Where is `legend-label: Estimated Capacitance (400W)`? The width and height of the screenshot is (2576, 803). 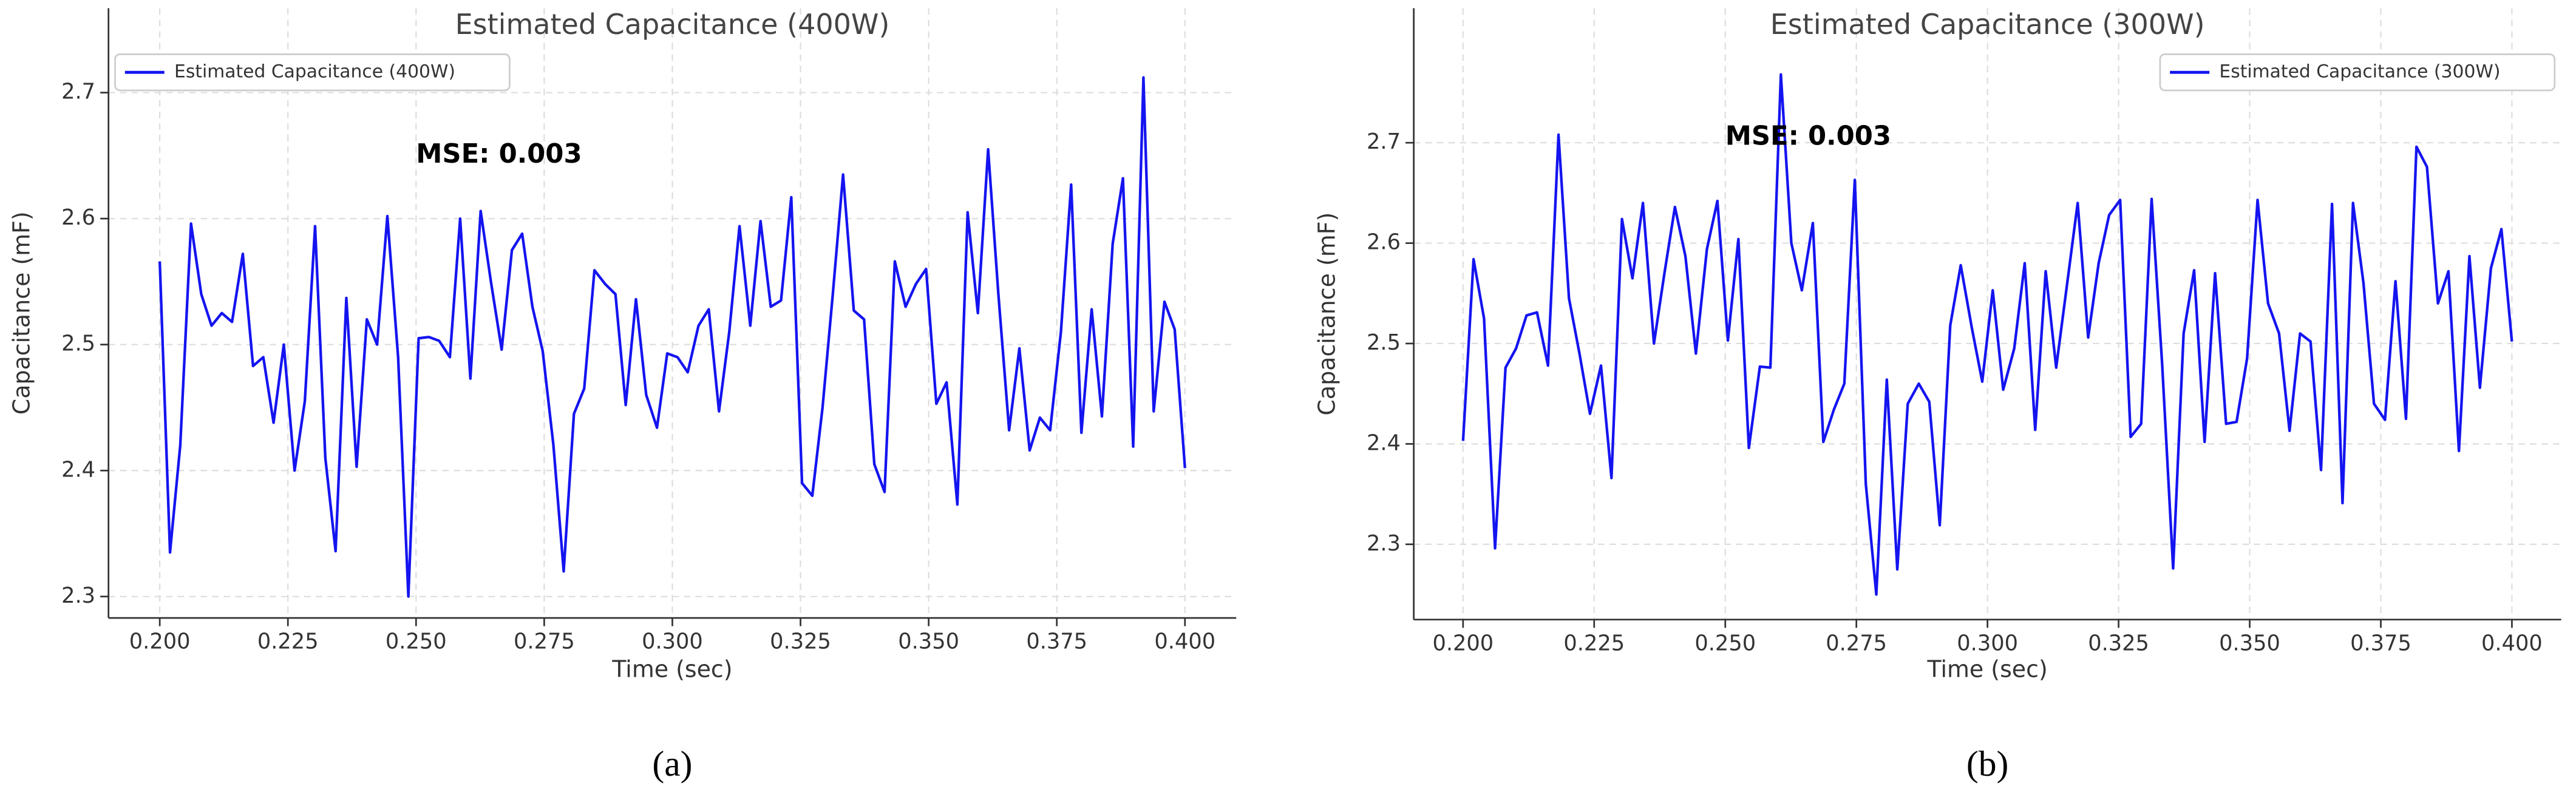 legend-label: Estimated Capacitance (400W) is located at coordinates (314, 72).